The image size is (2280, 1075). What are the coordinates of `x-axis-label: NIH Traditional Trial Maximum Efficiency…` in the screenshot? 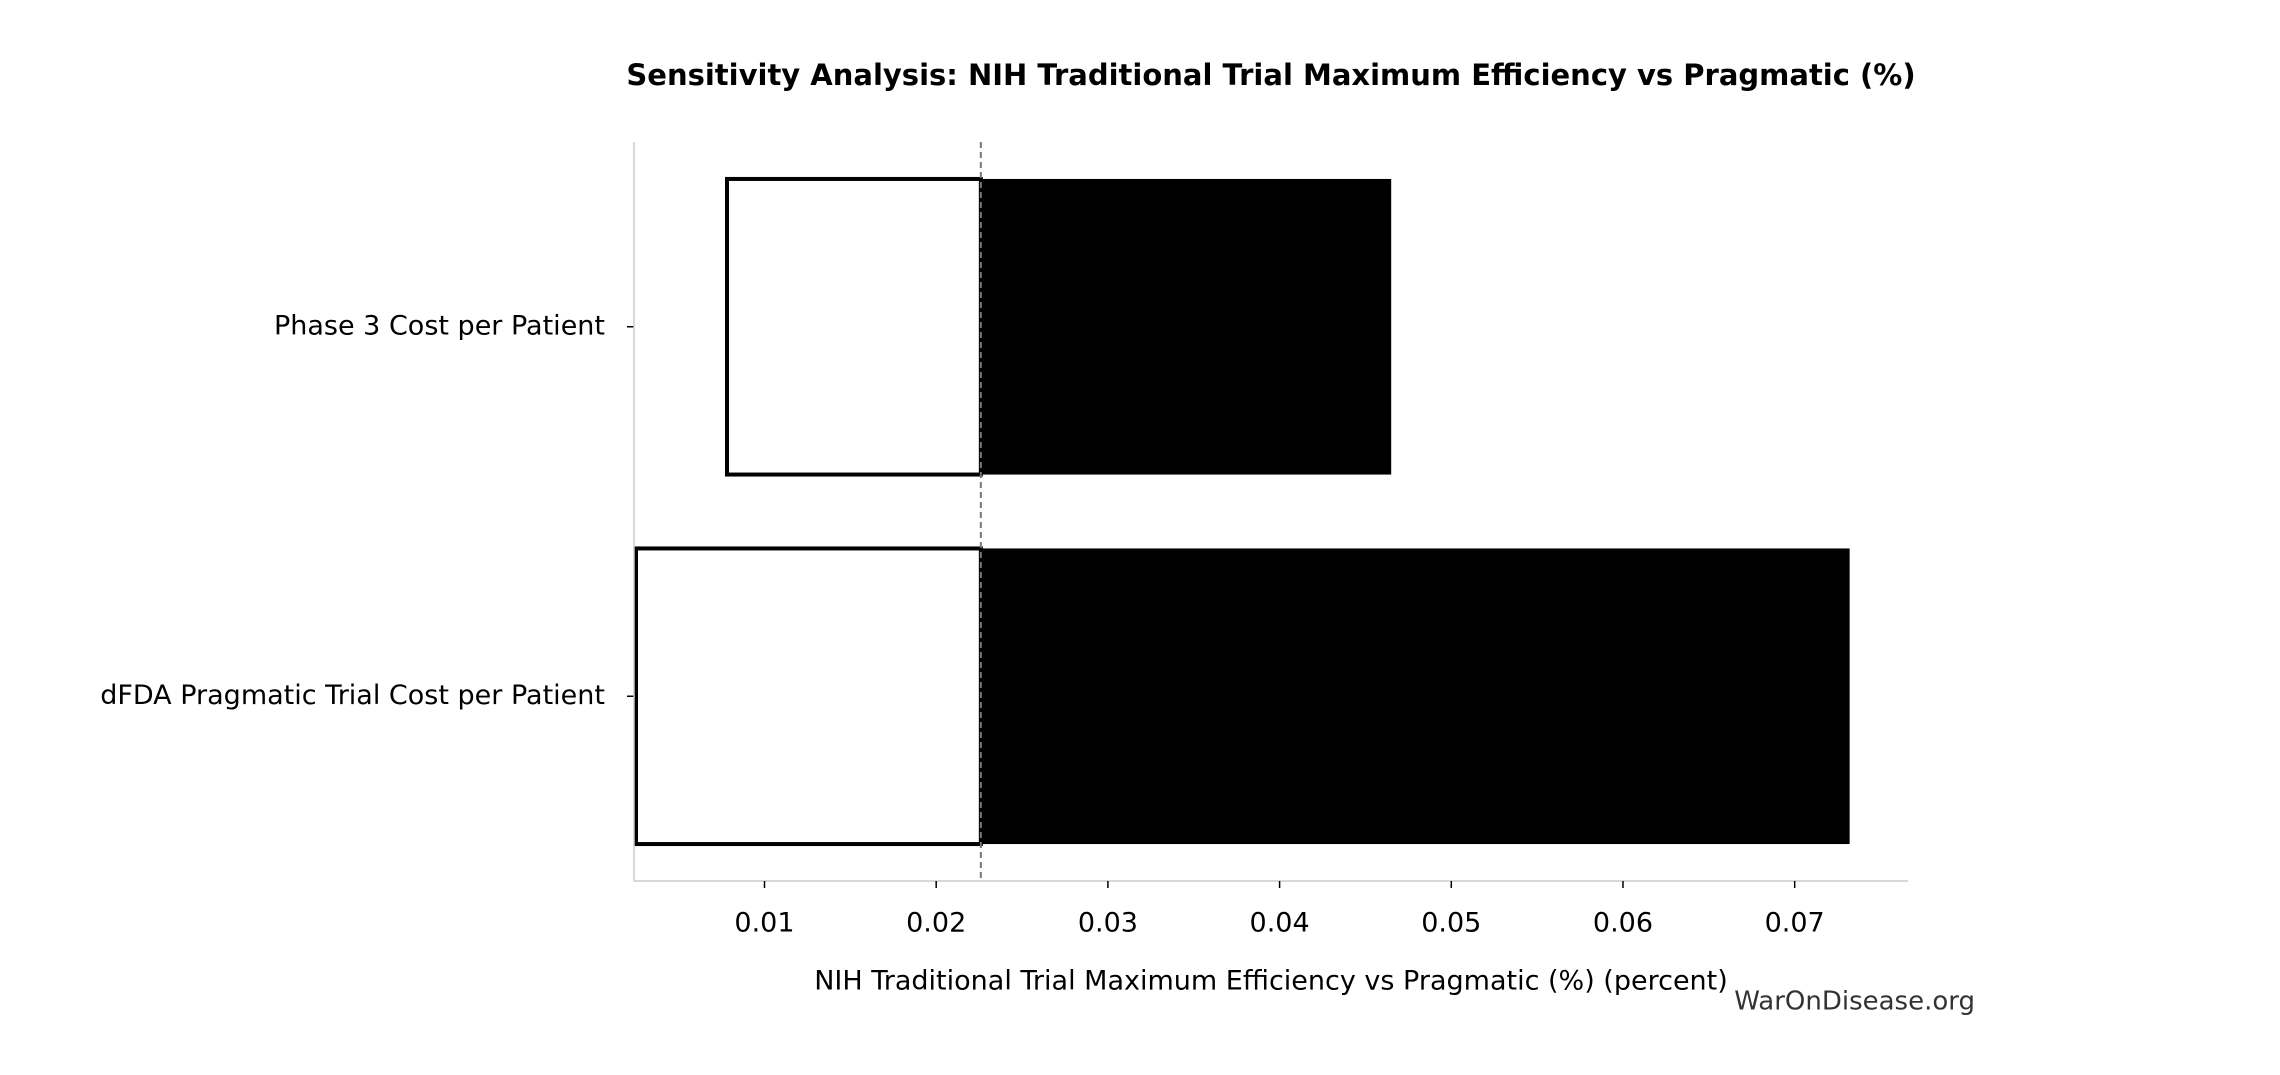 It's located at (1271, 981).